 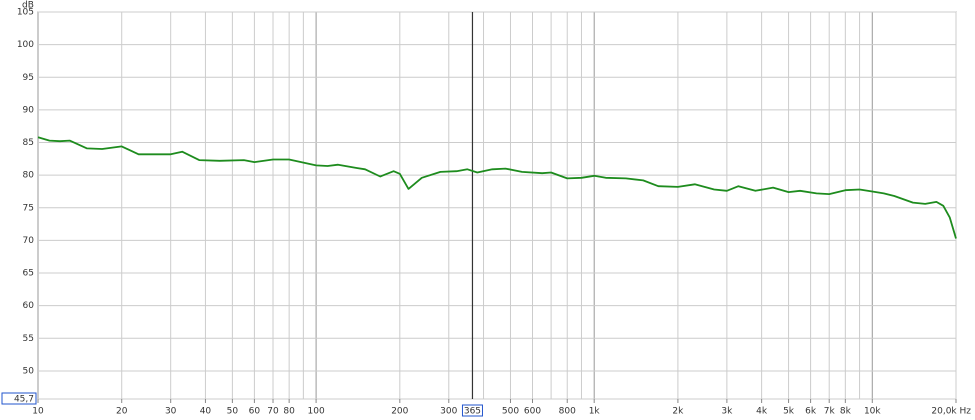 I want to click on x-tick-label: 80, so click(x=289, y=412).